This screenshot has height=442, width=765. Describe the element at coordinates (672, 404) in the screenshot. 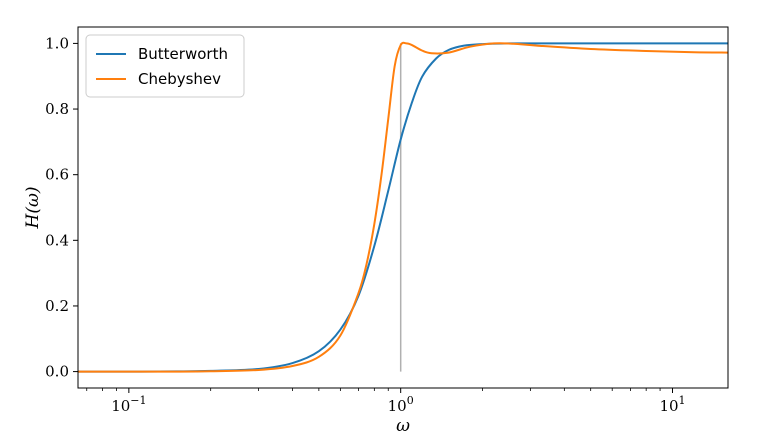

I see `x-tick-label: 10¹` at that location.